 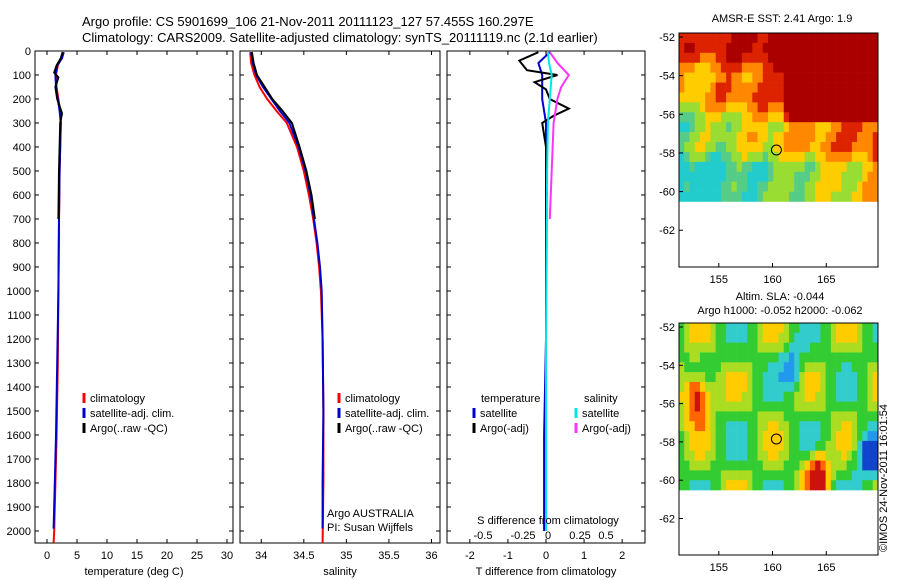 What do you see at coordinates (549, 291) in the screenshot?
I see `difference-series-s-satellite` at bounding box center [549, 291].